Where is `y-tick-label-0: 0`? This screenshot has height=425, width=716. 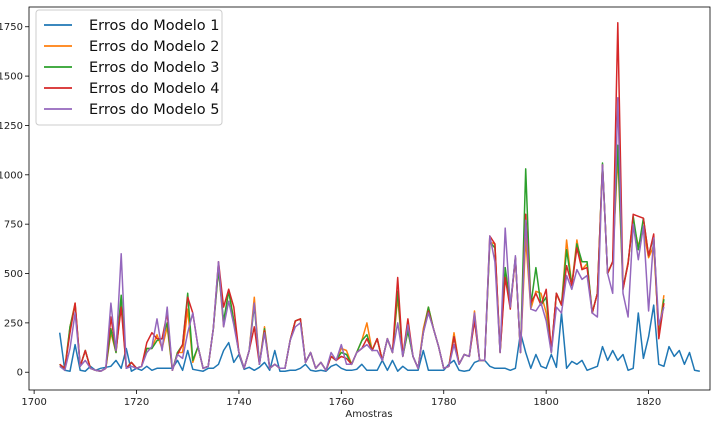
y-tick-label-0: 0 is located at coordinates (20, 373).